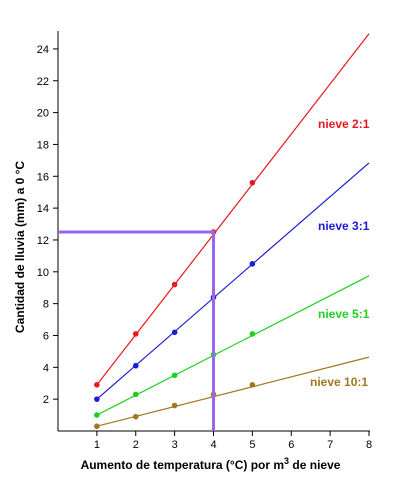  Describe the element at coordinates (46, 305) in the screenshot. I see `y-tick-label: 8` at that location.